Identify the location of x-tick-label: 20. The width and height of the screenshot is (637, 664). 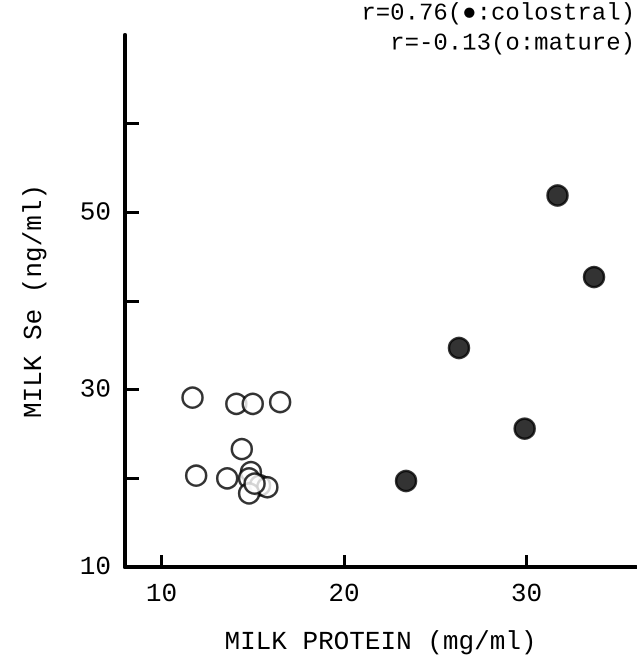
(344, 594).